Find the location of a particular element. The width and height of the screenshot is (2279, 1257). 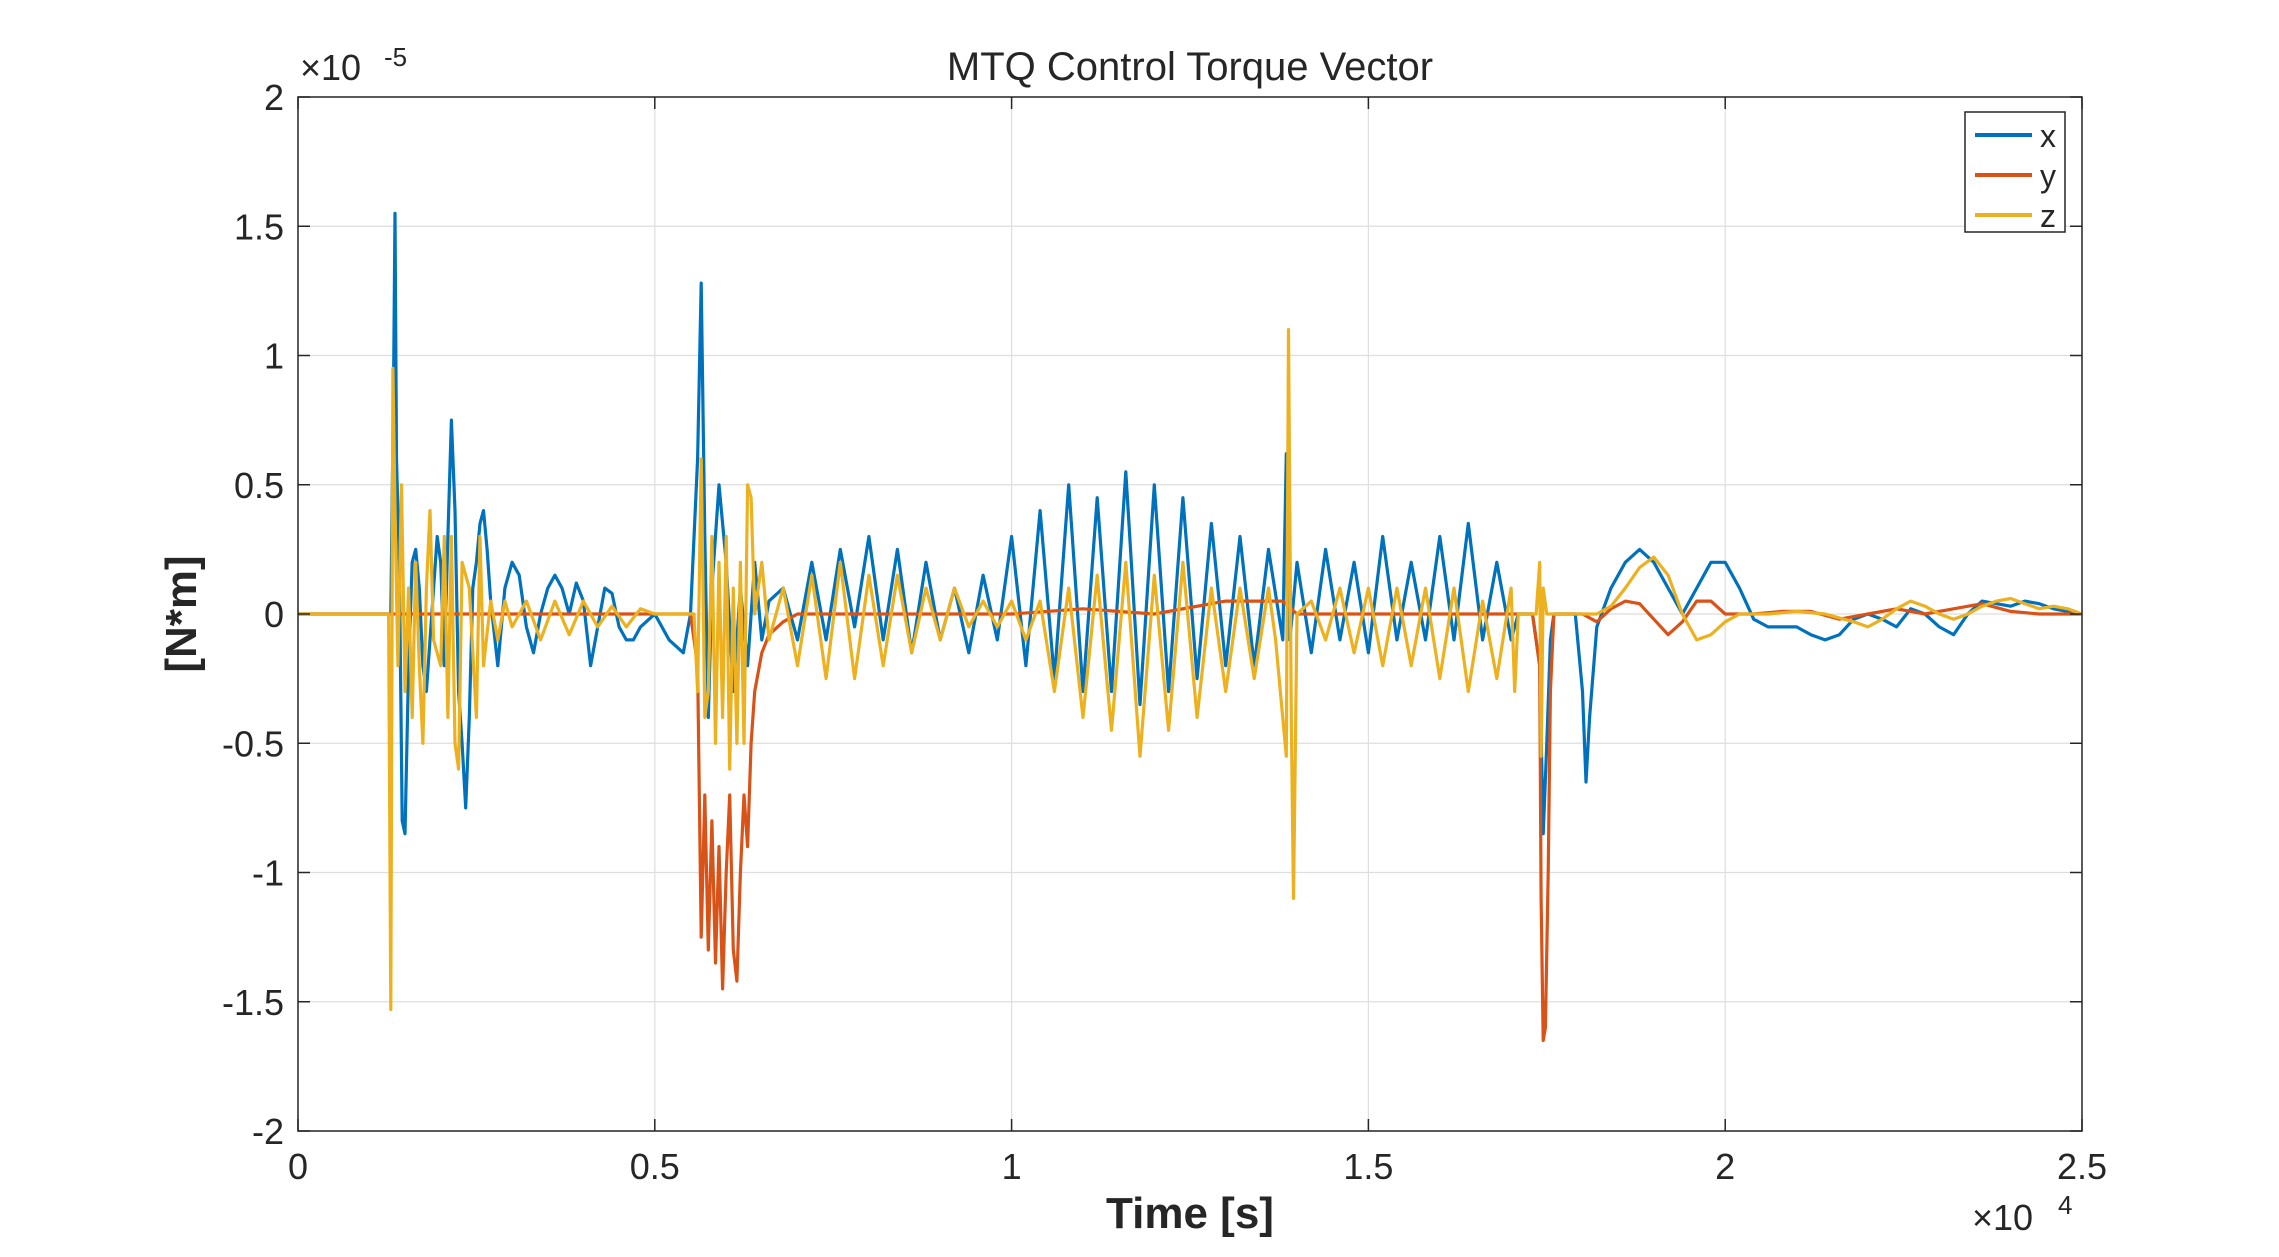

x-tick-label: 1.5 is located at coordinates (1368, 1166).